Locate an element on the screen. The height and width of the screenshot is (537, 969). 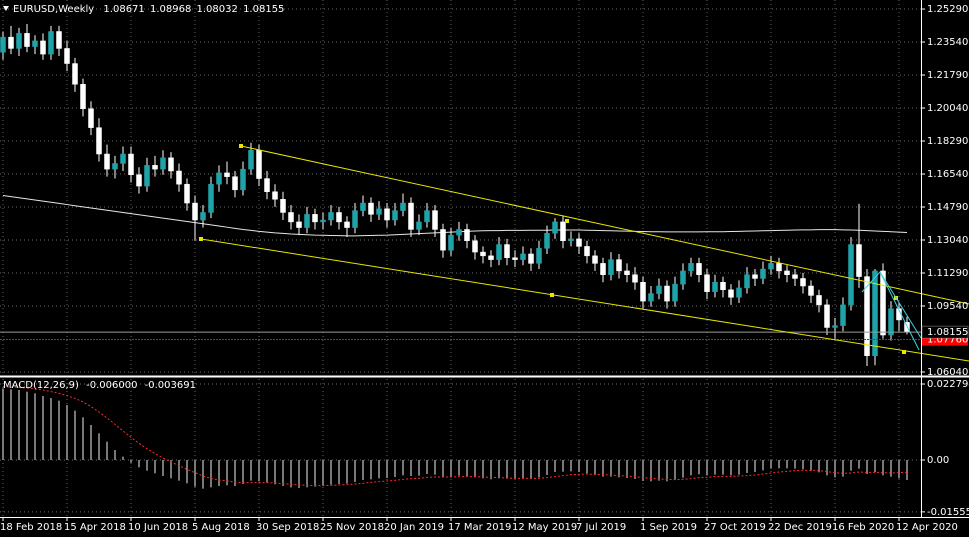
indicator-header: MACD(12,26,9) -0.006000 -0.003691 is located at coordinates (99, 385).